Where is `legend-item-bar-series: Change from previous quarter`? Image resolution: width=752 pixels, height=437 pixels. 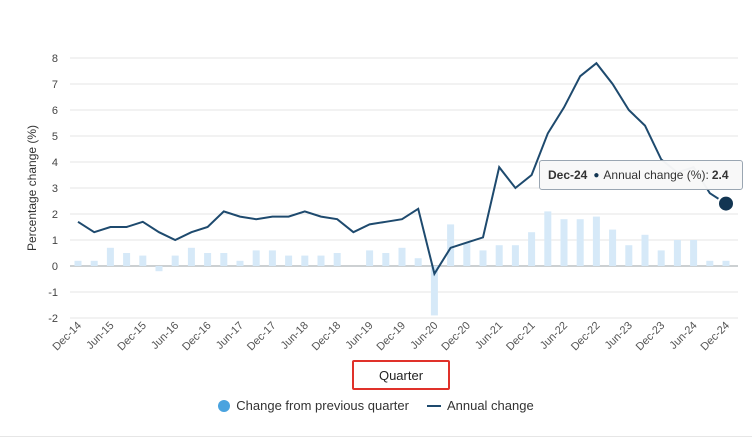
legend-item-bar-series: Change from previous quarter is located at coordinates (313, 405).